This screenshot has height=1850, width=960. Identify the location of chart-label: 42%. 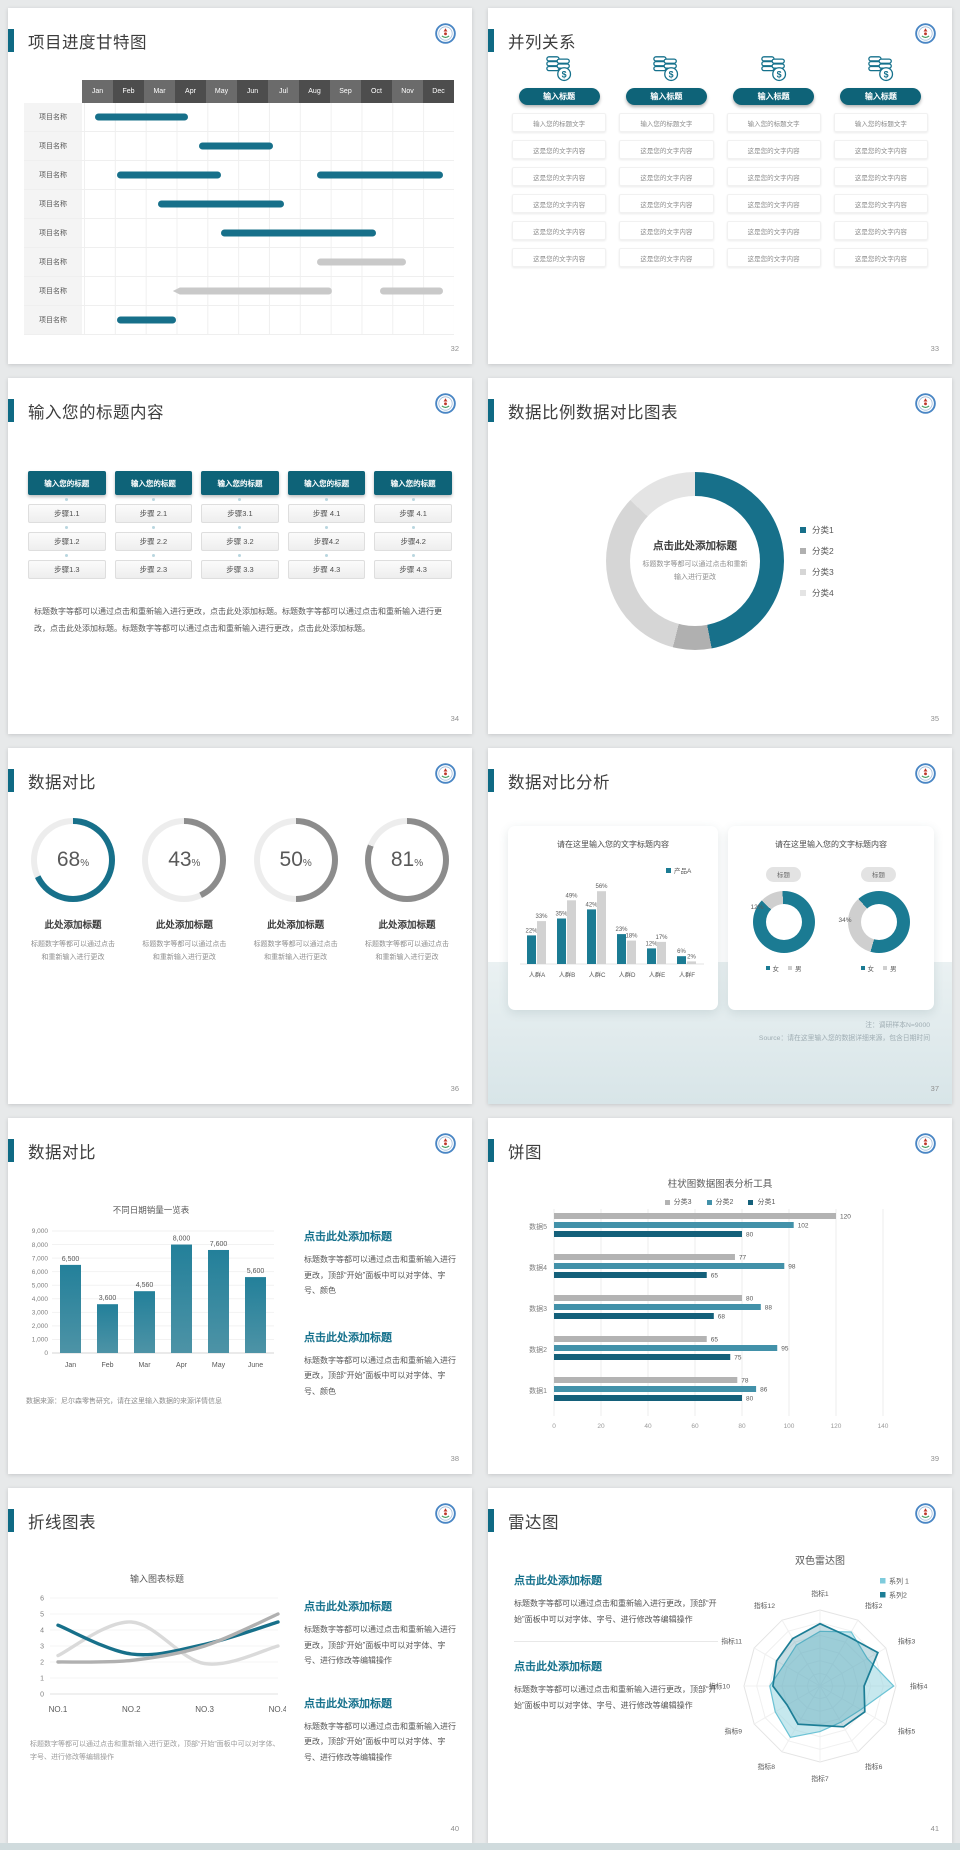
(591, 905).